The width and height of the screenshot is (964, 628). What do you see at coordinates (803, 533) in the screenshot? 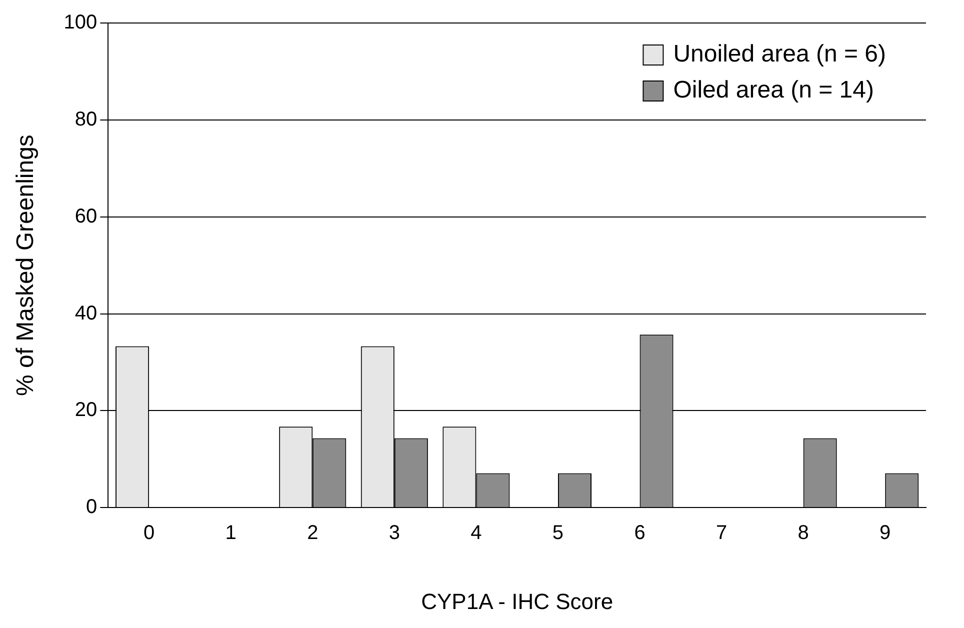
I see `x-tick-label: 8` at bounding box center [803, 533].